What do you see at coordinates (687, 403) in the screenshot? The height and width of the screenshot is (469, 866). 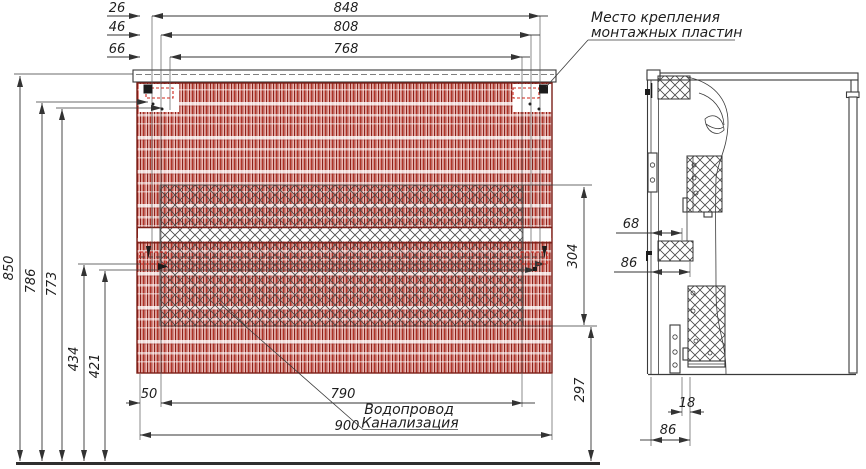 I see `dim-18-label: 18` at bounding box center [687, 403].